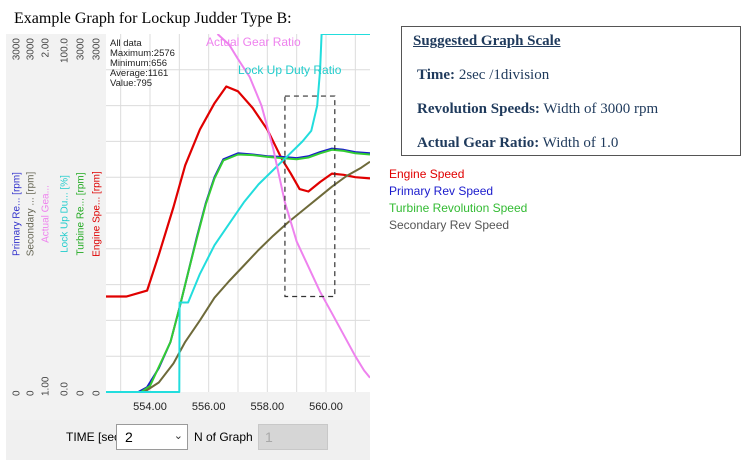  I want to click on duty-ratio-label: Lock Up Duty Ratio, so click(290, 70).